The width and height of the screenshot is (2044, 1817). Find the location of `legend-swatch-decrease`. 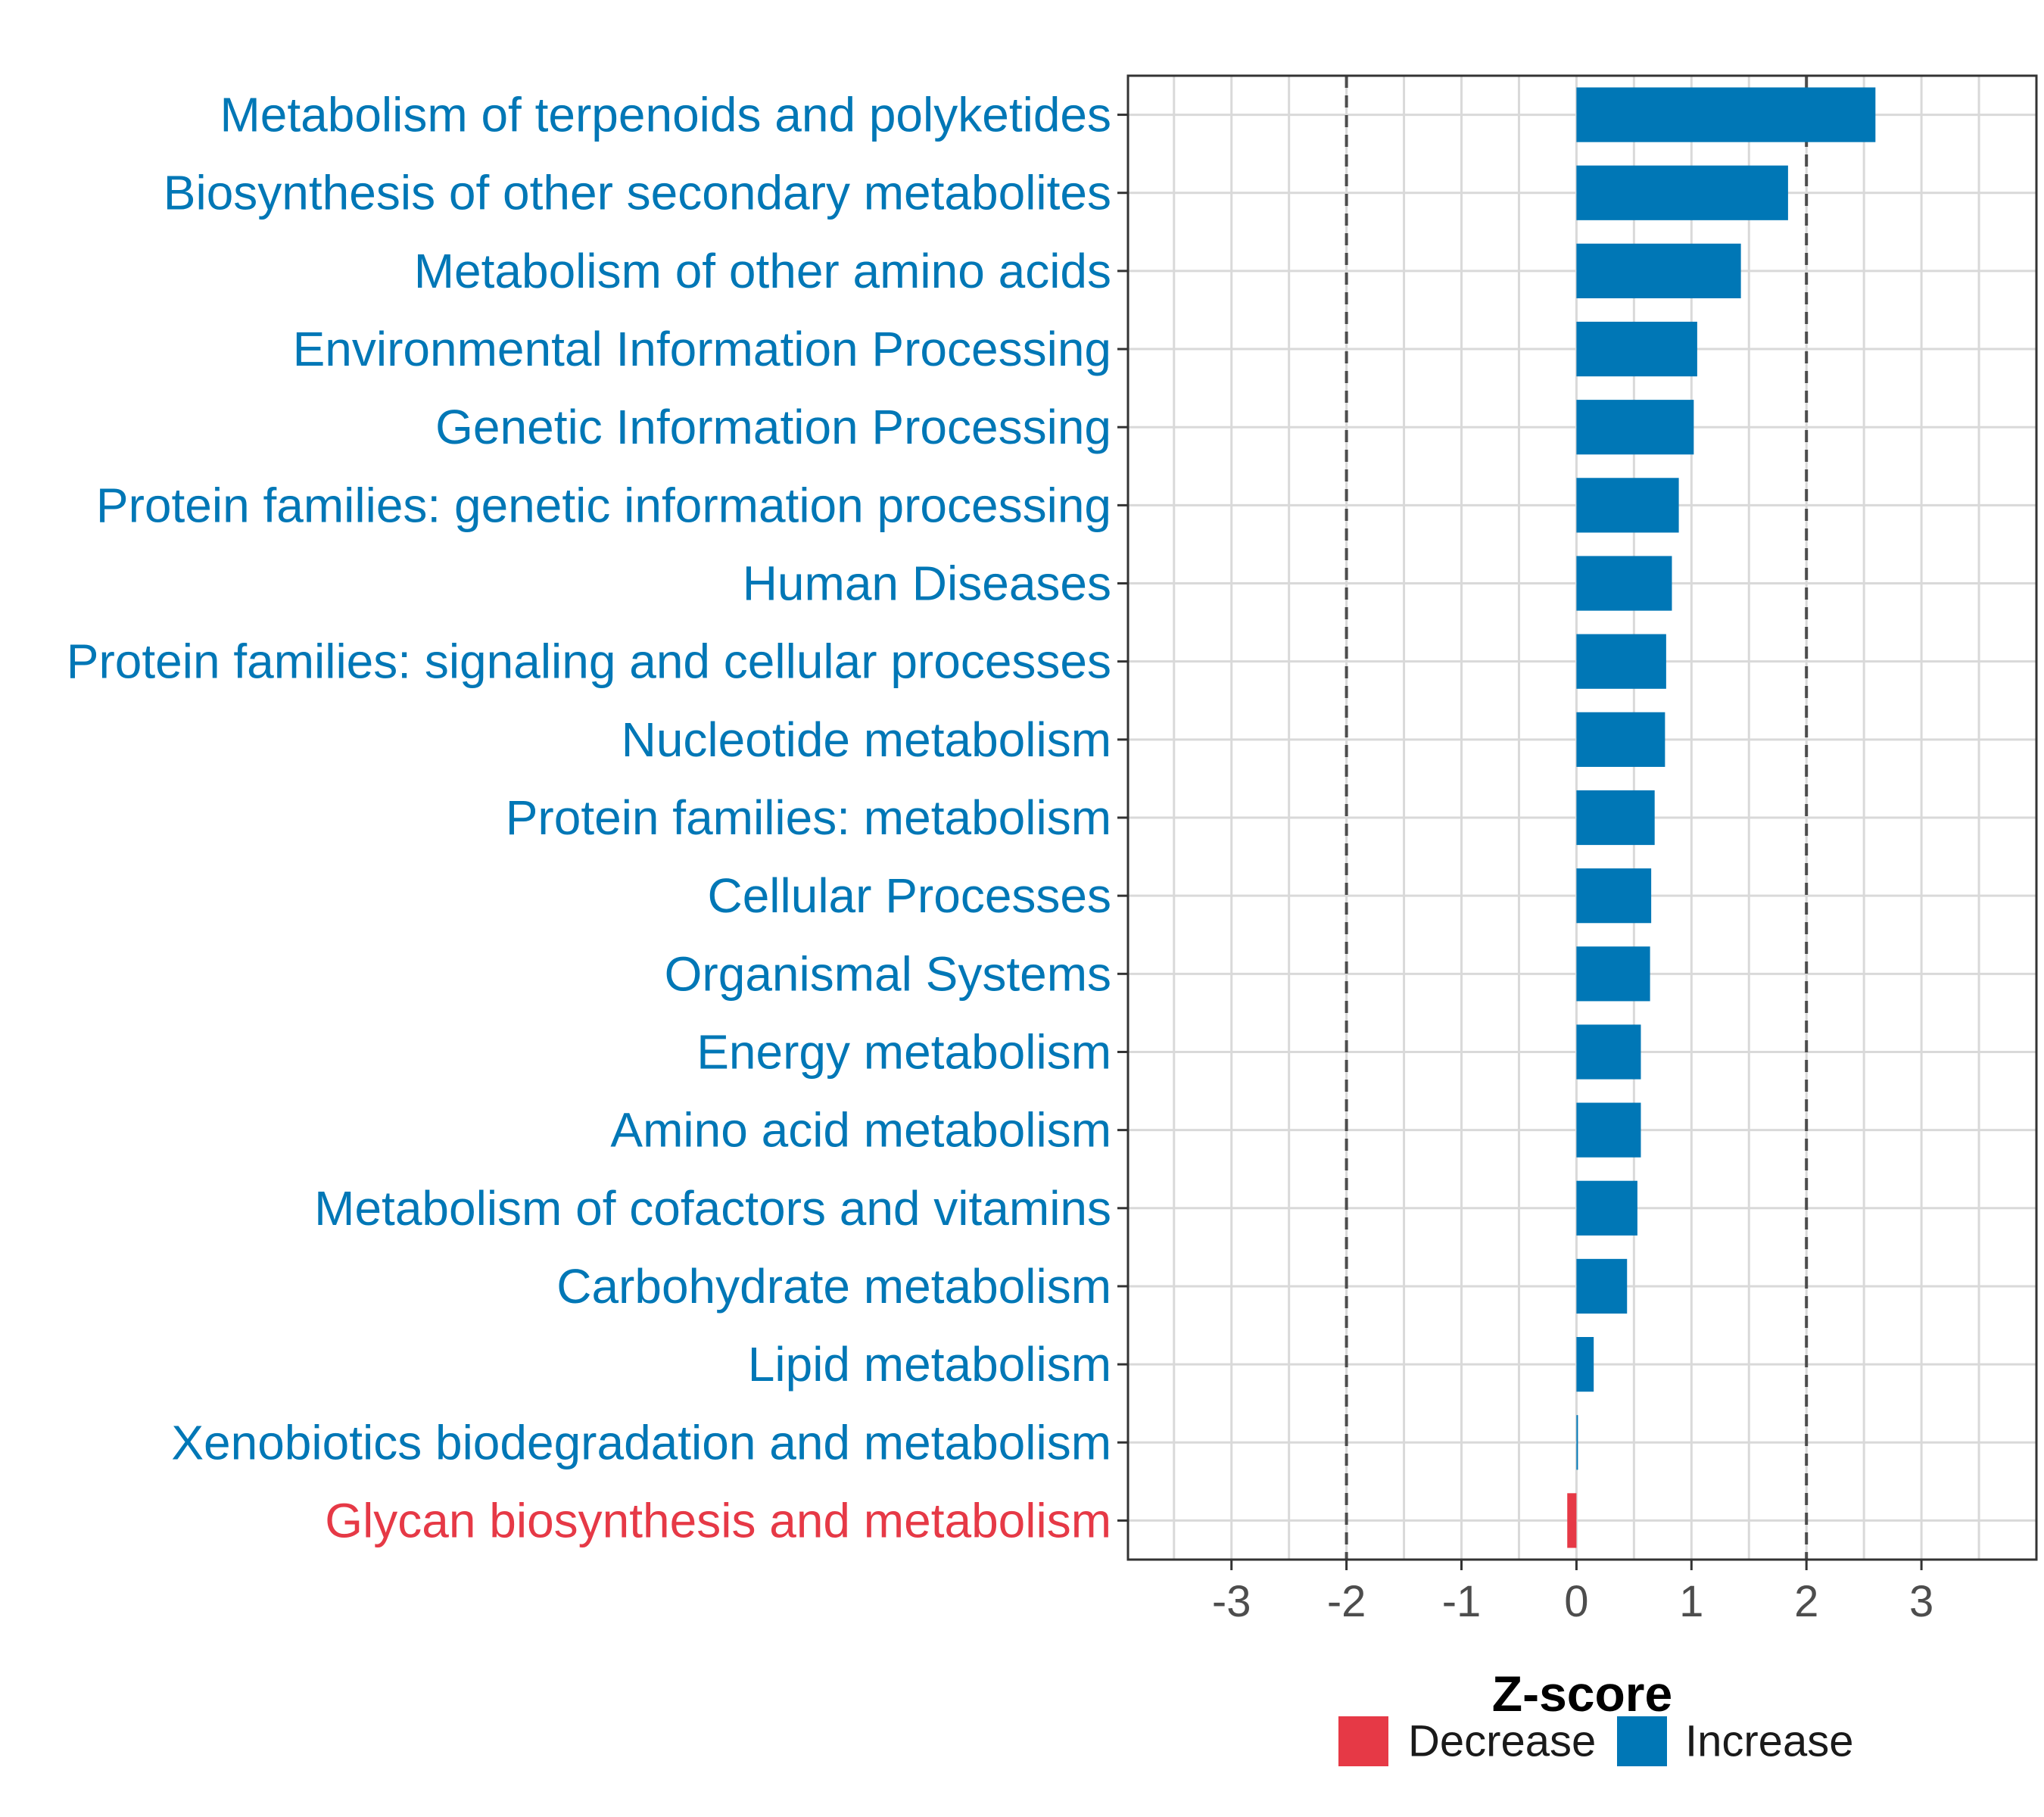

legend-swatch-decrease is located at coordinates (1363, 1741).